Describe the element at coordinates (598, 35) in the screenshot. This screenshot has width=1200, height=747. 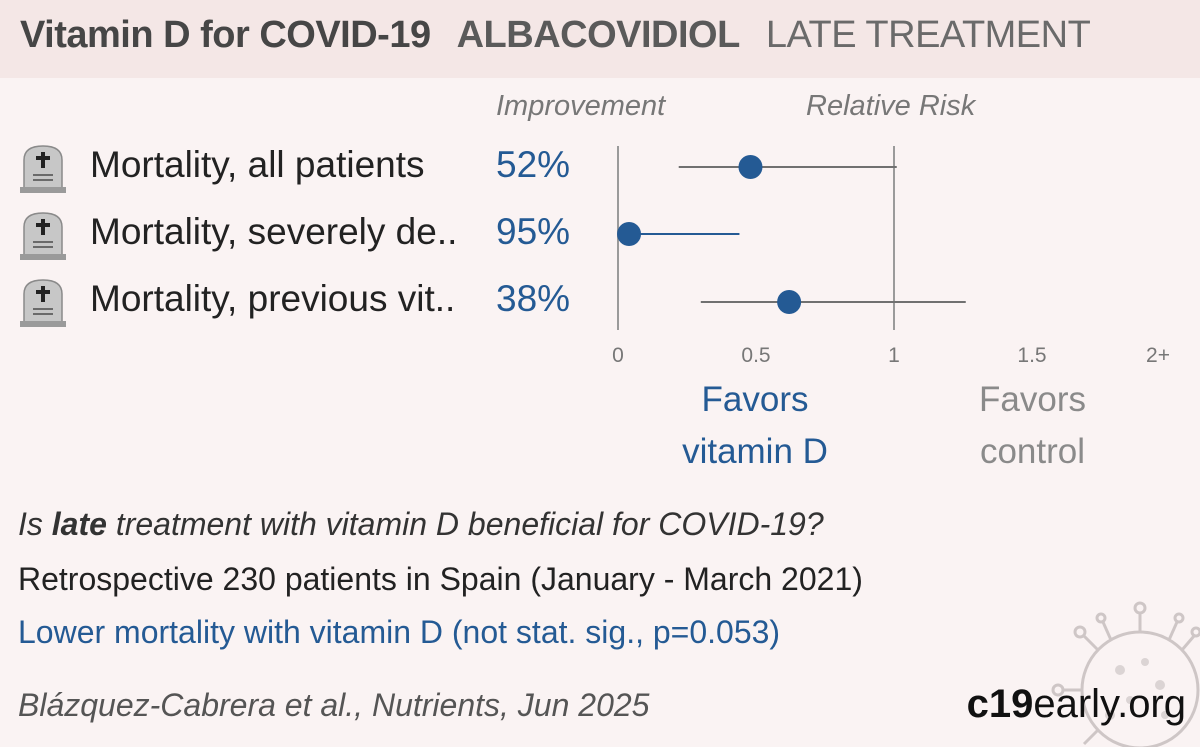
I see `treatment-name: ALBACOVIDIOL` at that location.